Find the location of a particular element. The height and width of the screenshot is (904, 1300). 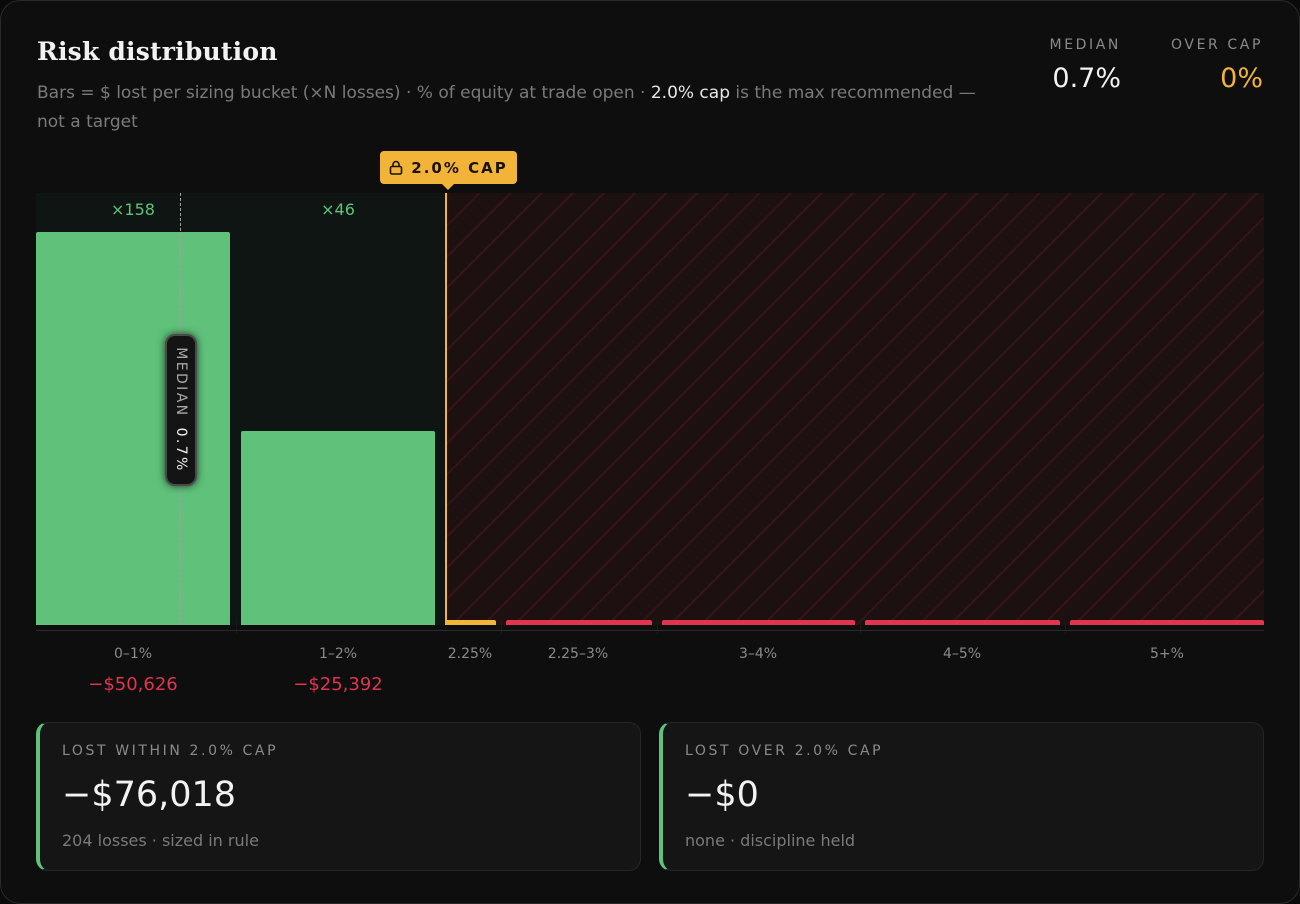

cap-tag: 2.0% CAP is located at coordinates (448, 170).